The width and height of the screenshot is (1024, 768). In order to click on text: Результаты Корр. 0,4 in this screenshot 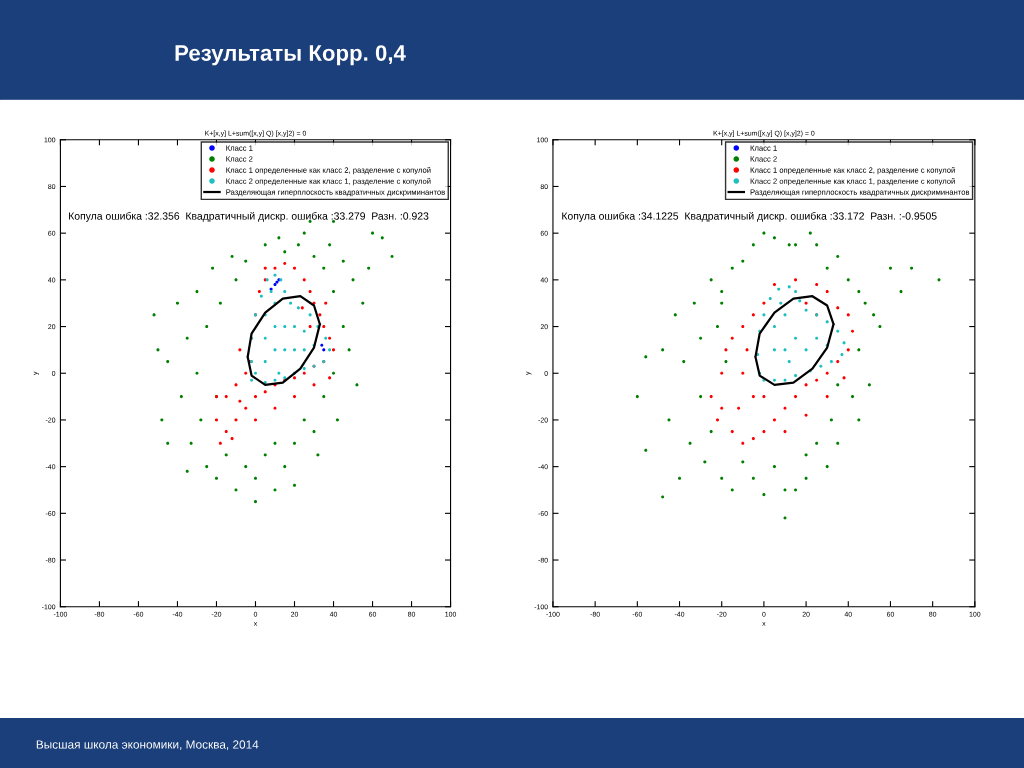, I will do `click(290, 55)`.